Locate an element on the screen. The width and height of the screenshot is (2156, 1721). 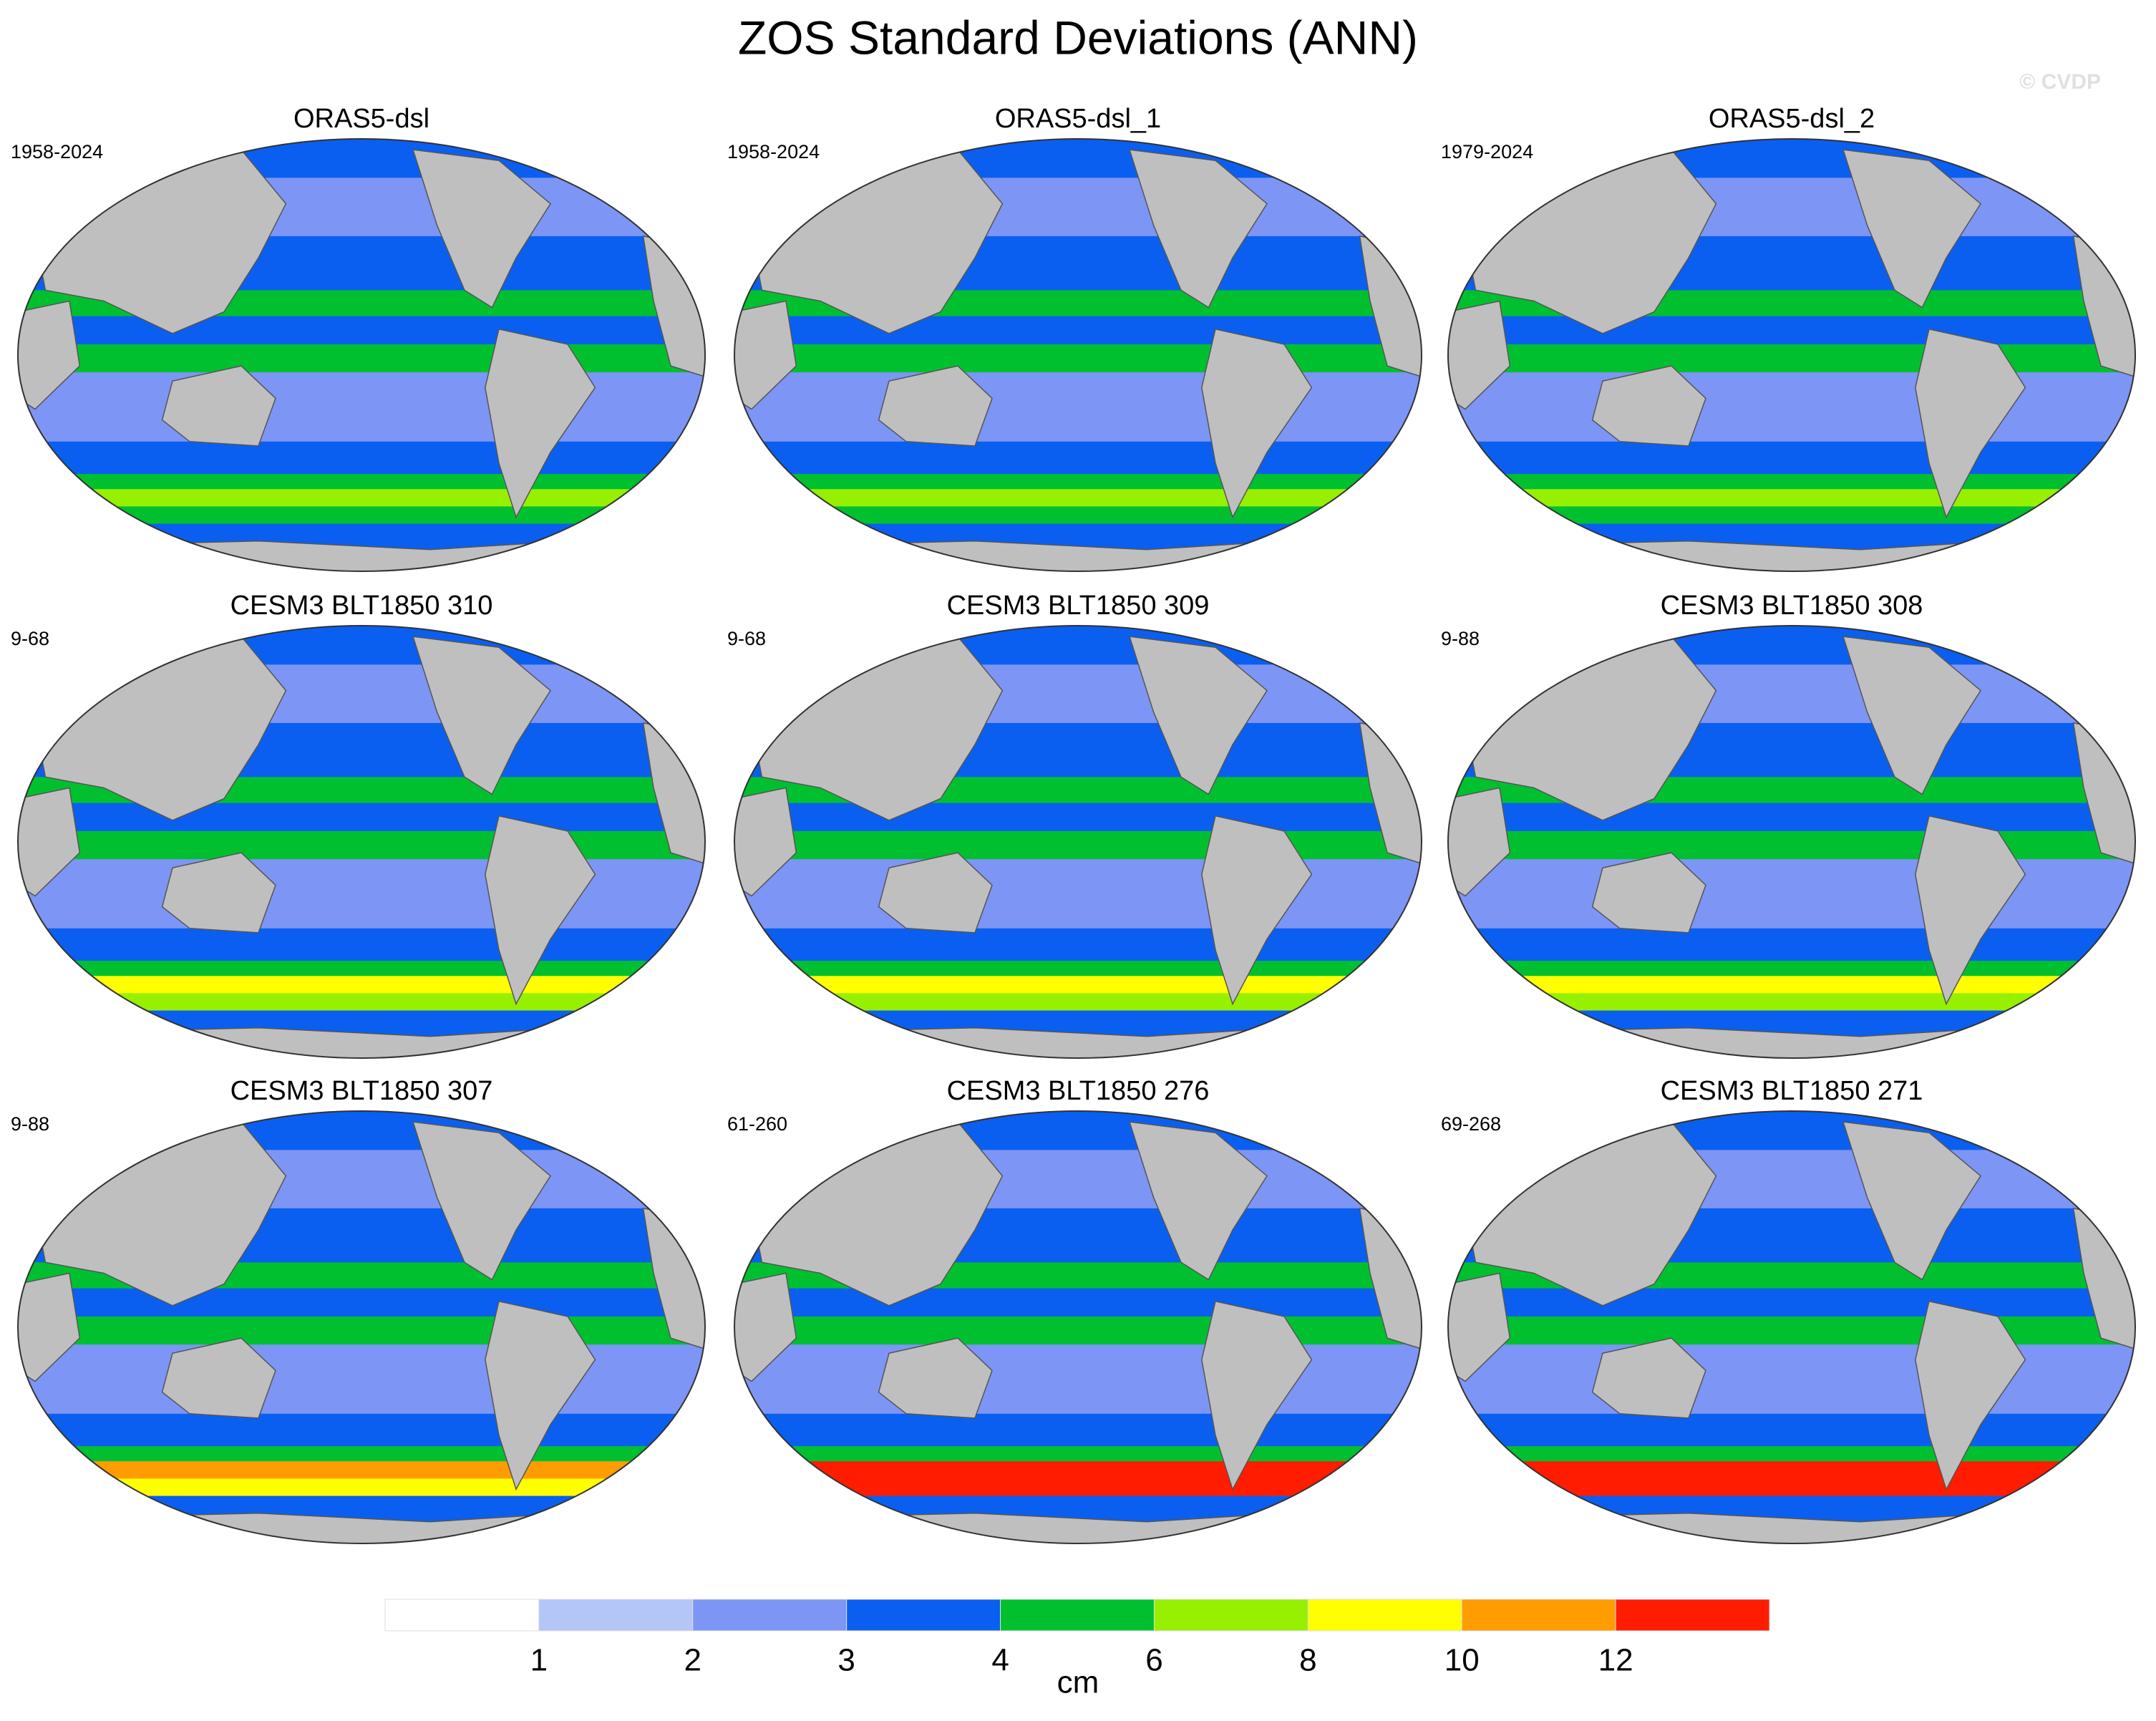
panel-title: CESM3 BLT1850 276 is located at coordinates (1078, 1091).